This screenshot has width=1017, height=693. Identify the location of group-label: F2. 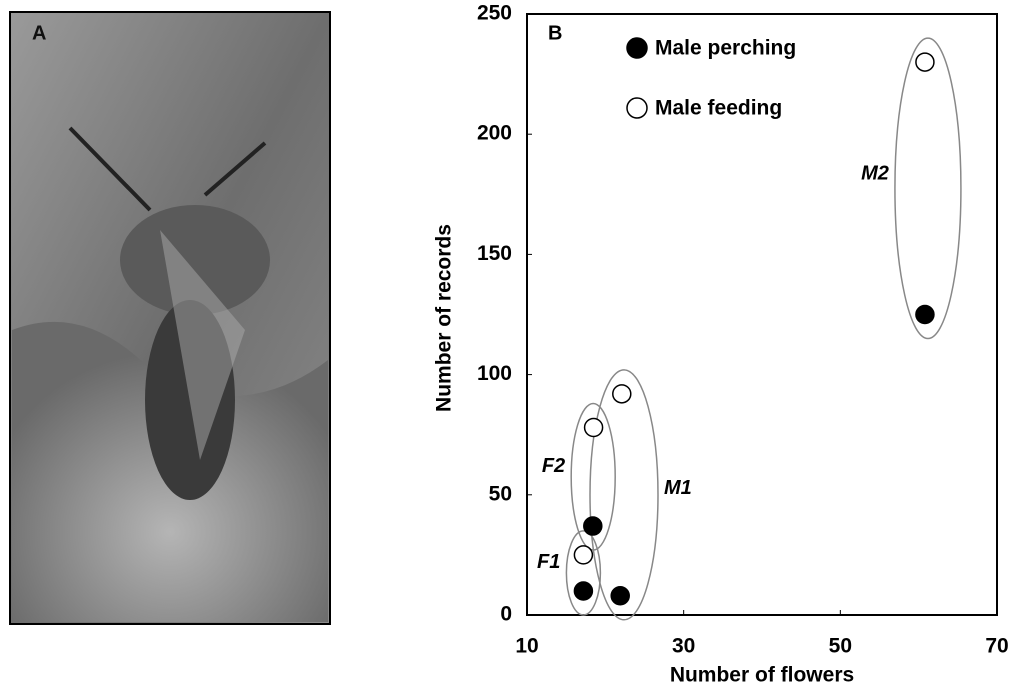
(553, 466).